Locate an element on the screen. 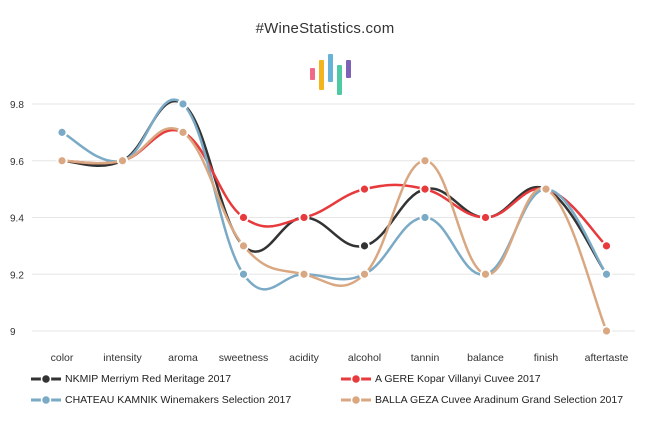 The image size is (650, 425). x-tick-label: finish is located at coordinates (546, 358).